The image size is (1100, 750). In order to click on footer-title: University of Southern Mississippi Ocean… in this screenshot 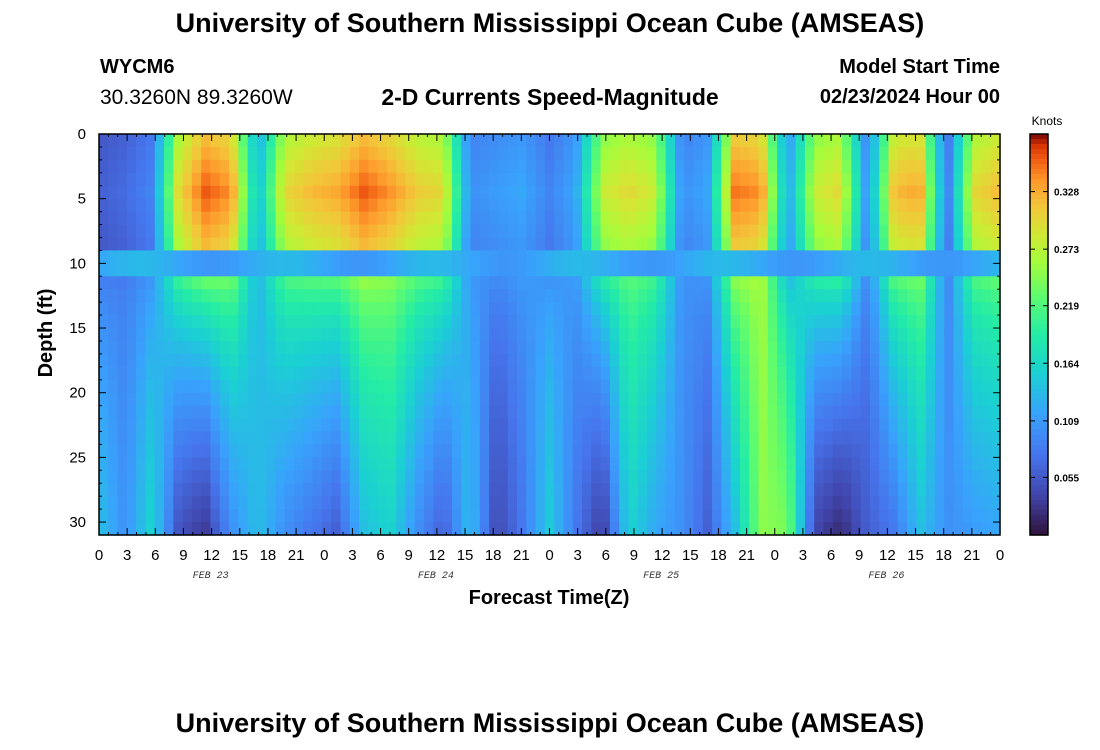, I will do `click(550, 723)`.